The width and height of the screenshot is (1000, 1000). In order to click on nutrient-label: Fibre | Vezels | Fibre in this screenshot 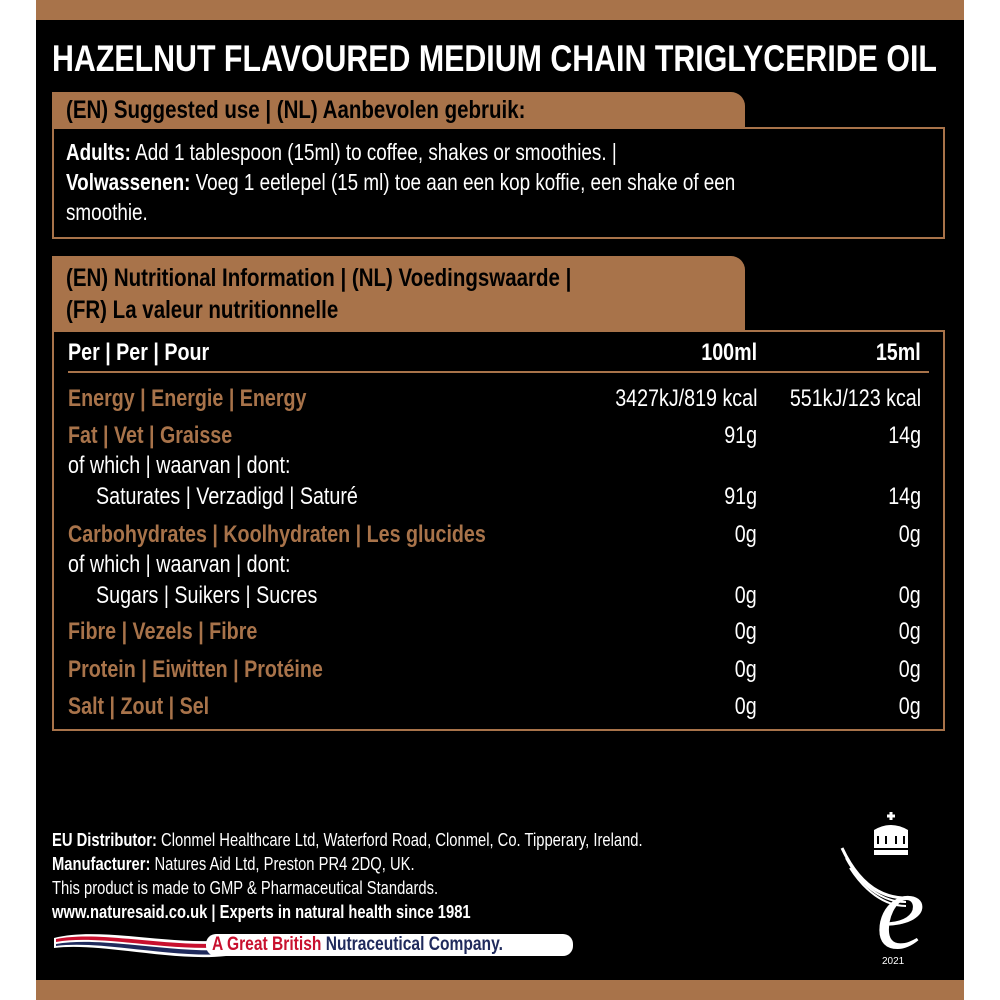, I will do `click(163, 631)`.